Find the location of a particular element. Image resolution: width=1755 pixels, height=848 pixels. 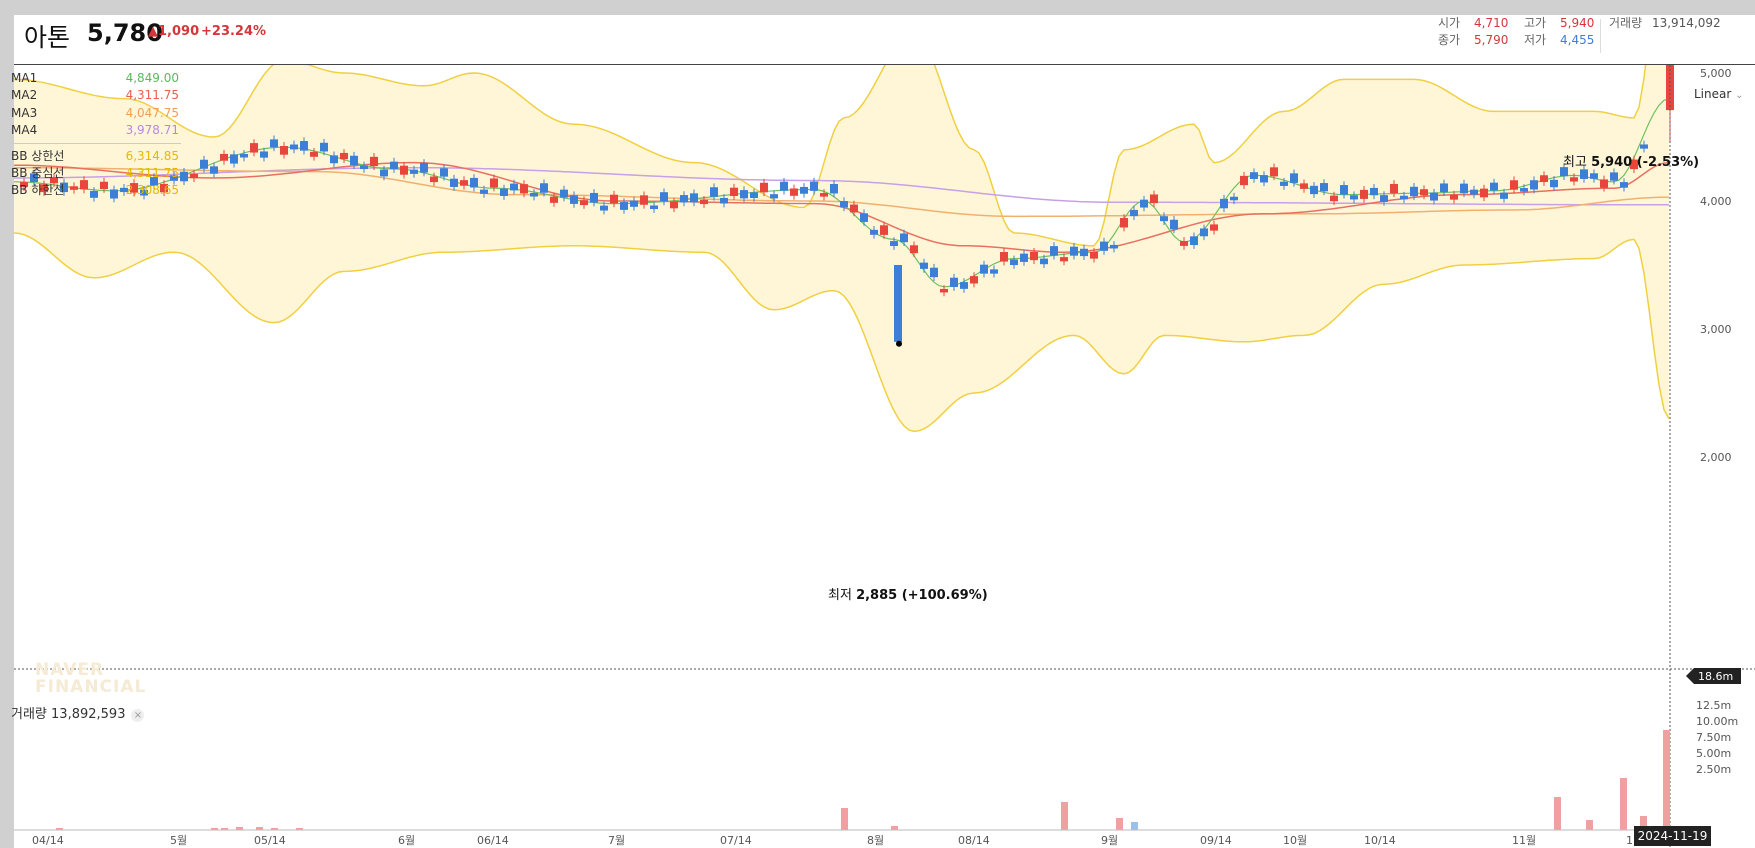

price-axis-label: 3,000 is located at coordinates (1716, 329).